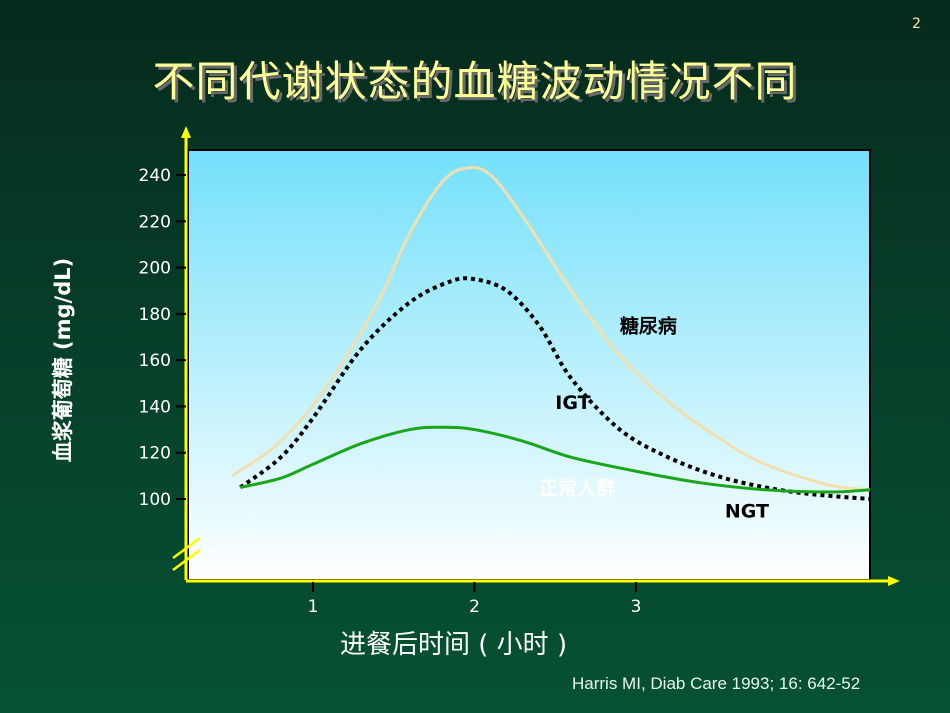 The height and width of the screenshot is (713, 950). I want to click on label-igt: IGT, so click(572, 403).